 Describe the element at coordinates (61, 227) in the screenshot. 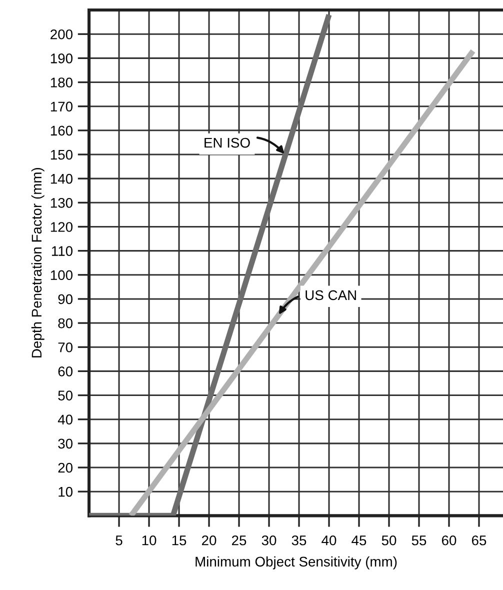

I see `y-tick-label: 120` at that location.